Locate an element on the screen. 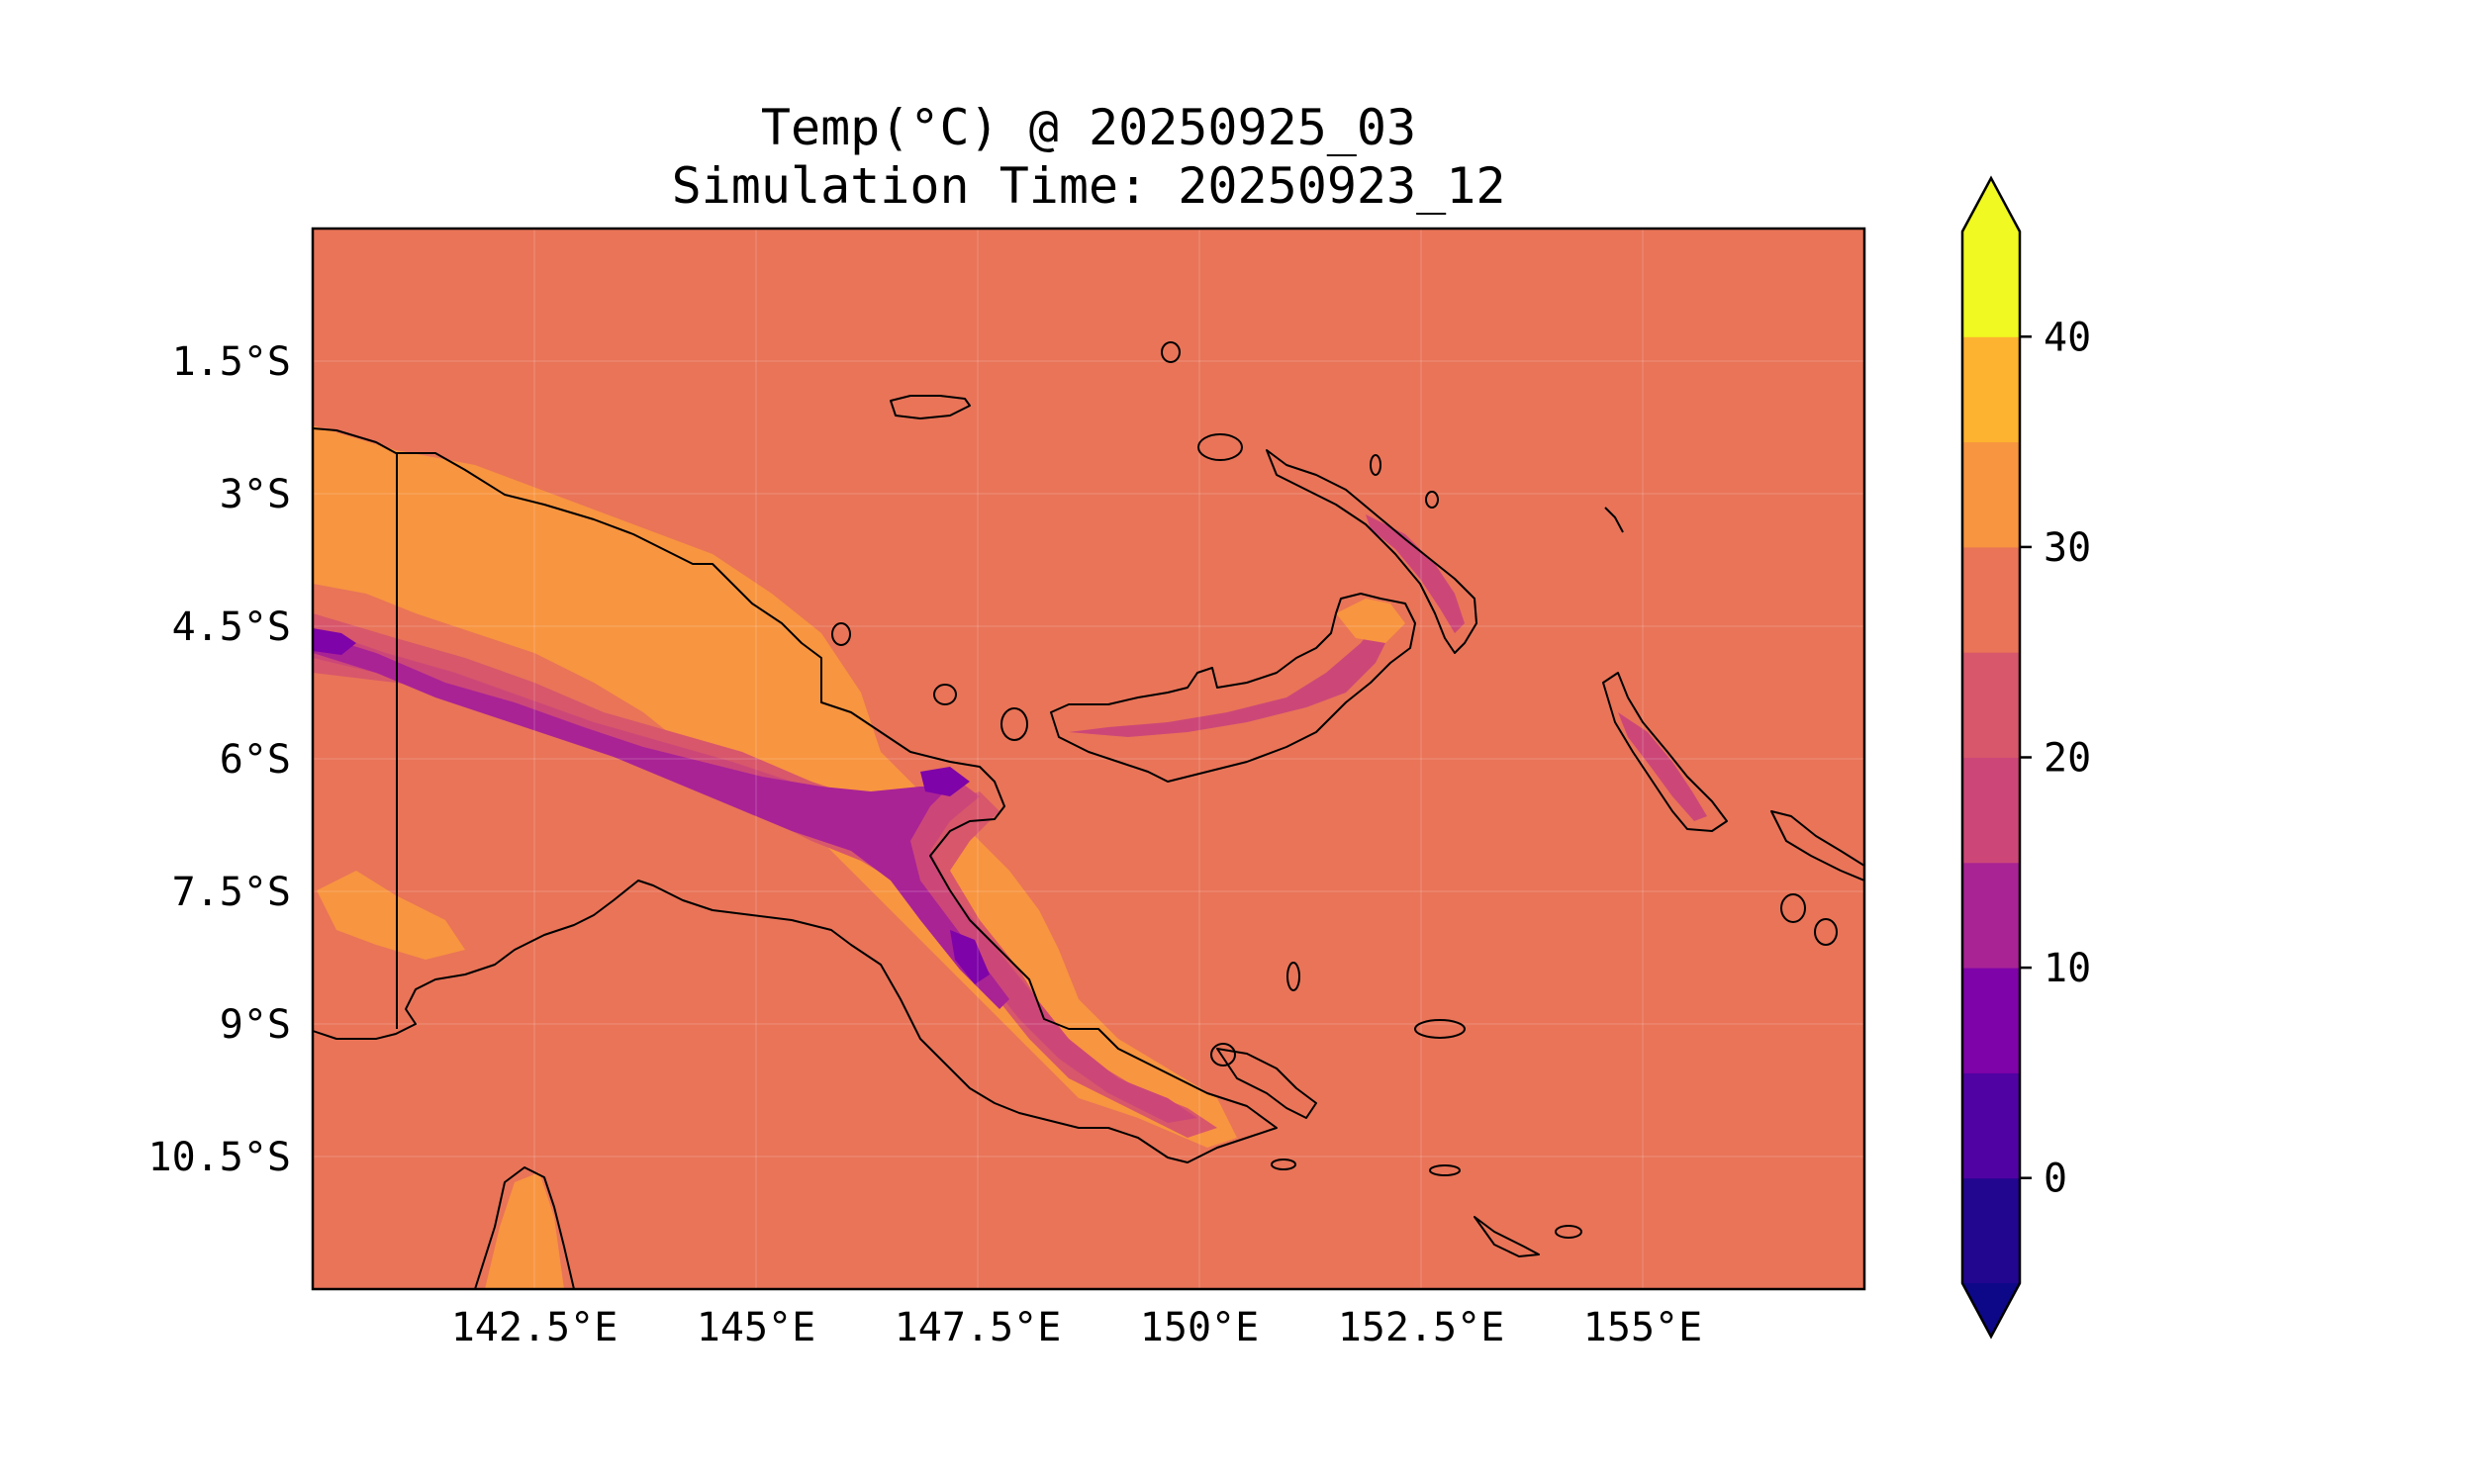 The image size is (2474, 1484). temp-band-5-10-b is located at coordinates (945, 781).